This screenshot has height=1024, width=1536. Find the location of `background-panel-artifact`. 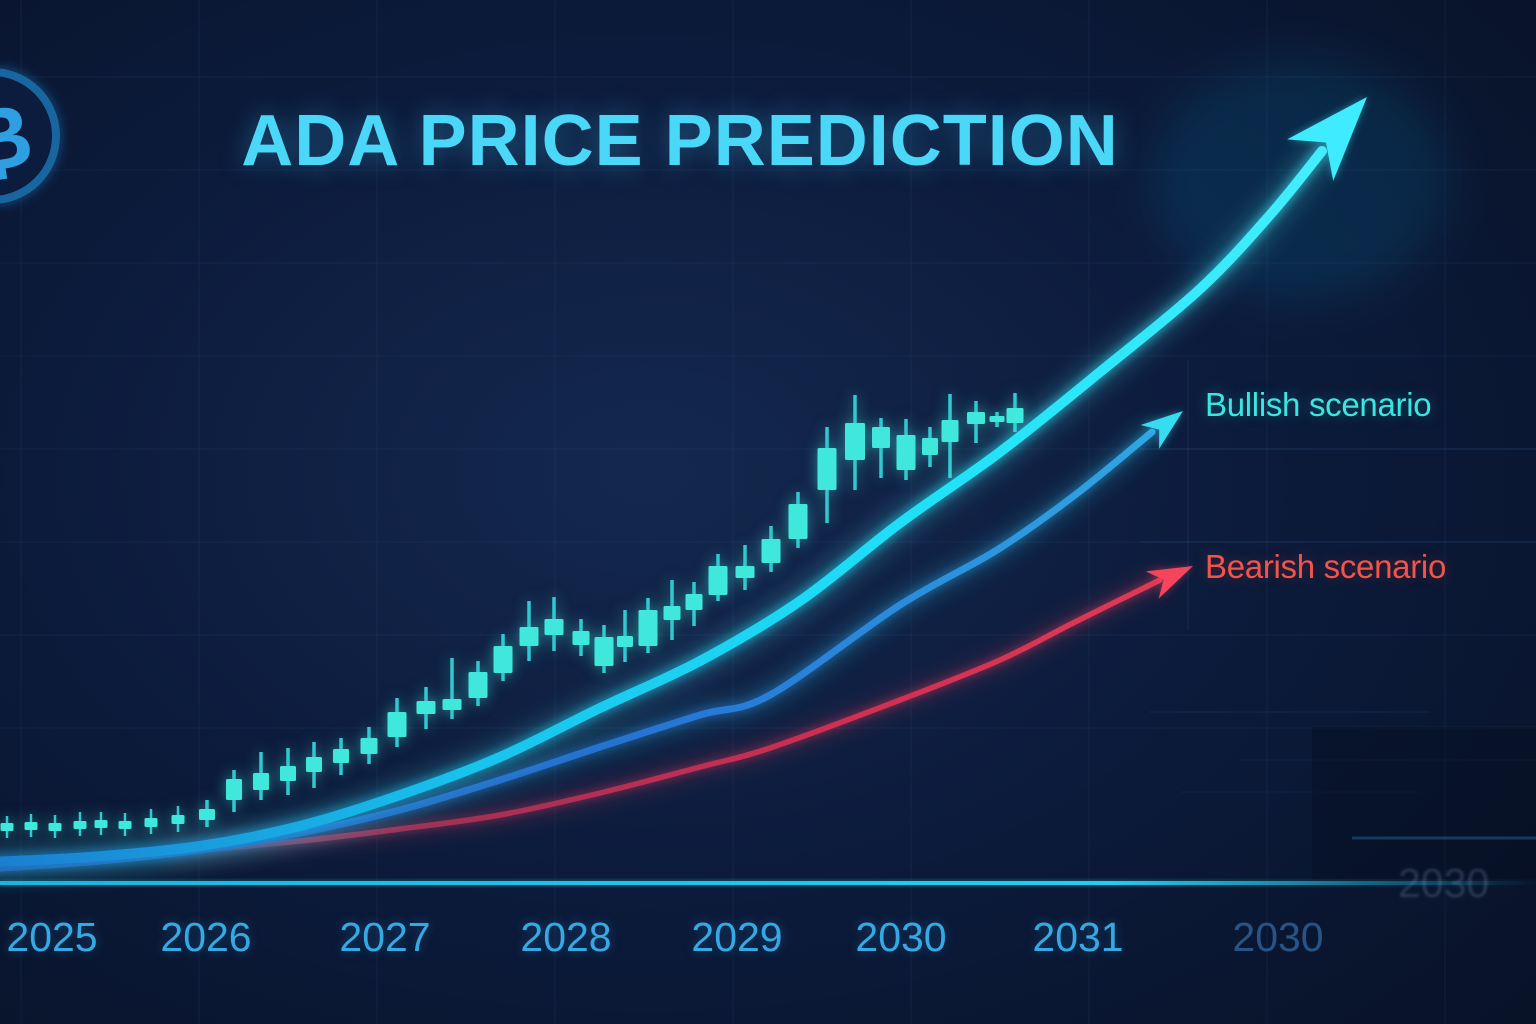

background-panel-artifact is located at coordinates (1424, 802).